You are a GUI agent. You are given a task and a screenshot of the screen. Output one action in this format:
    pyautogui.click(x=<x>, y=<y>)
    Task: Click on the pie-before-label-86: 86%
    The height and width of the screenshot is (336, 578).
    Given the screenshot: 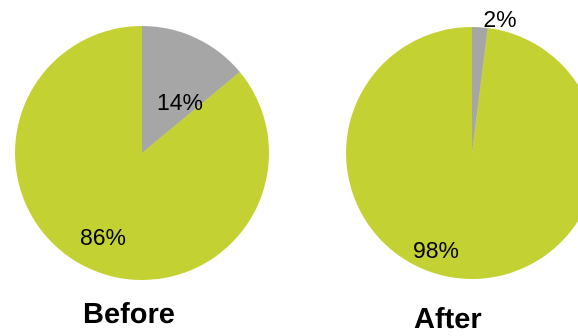 What is the action you would take?
    pyautogui.click(x=103, y=237)
    